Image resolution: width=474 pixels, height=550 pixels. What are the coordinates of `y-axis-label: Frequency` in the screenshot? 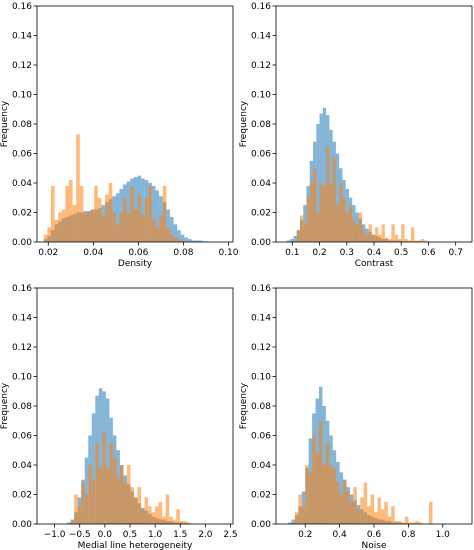 It's located at (244, 405).